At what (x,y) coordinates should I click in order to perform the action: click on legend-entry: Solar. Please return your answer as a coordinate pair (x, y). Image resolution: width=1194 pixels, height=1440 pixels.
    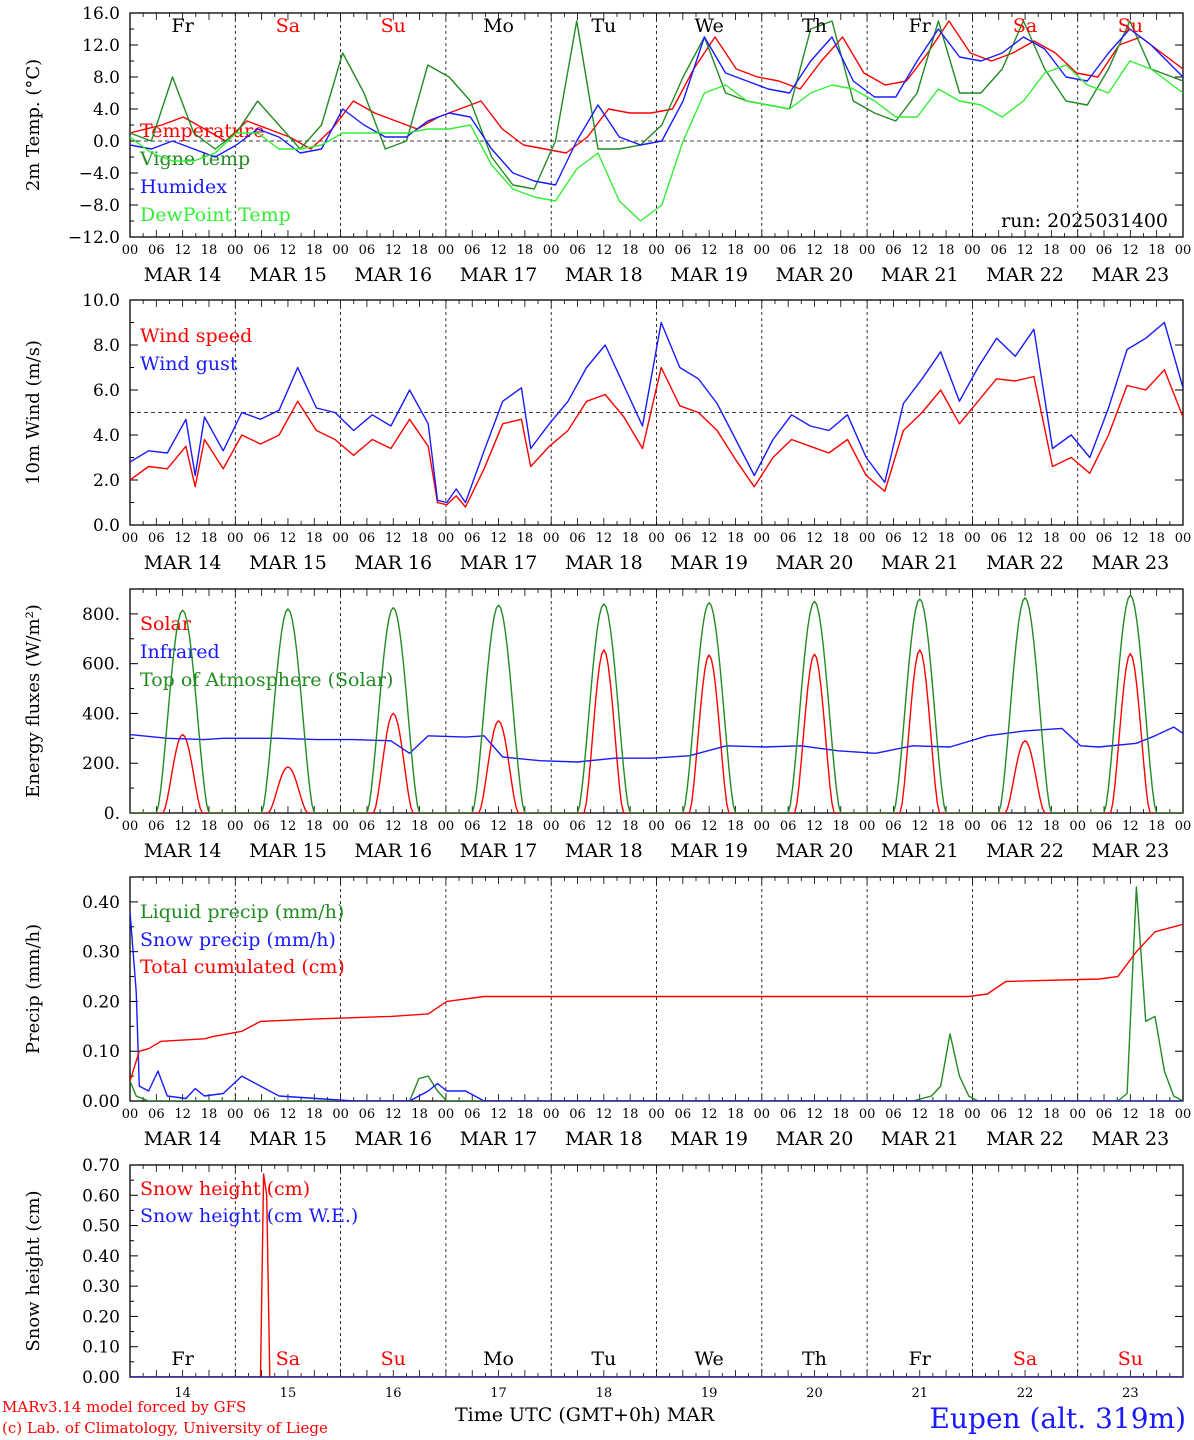
    Looking at the image, I should click on (166, 624).